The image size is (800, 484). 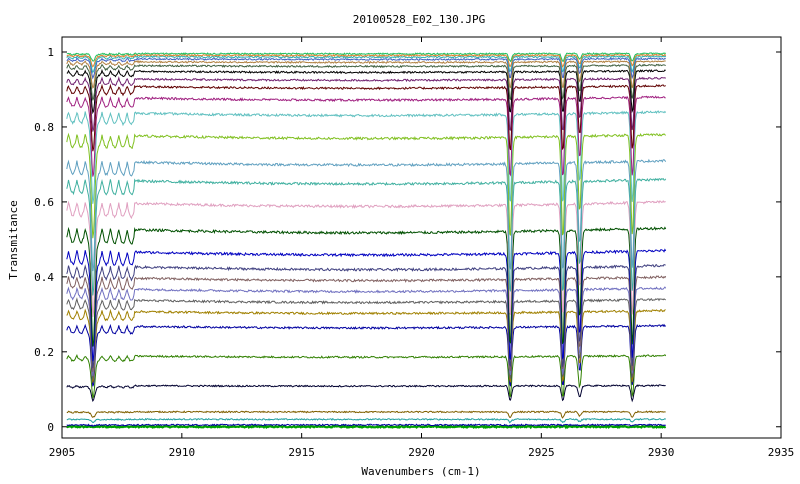 I want to click on chart-title: 20100528_E02_130.JPG, so click(x=419, y=19).